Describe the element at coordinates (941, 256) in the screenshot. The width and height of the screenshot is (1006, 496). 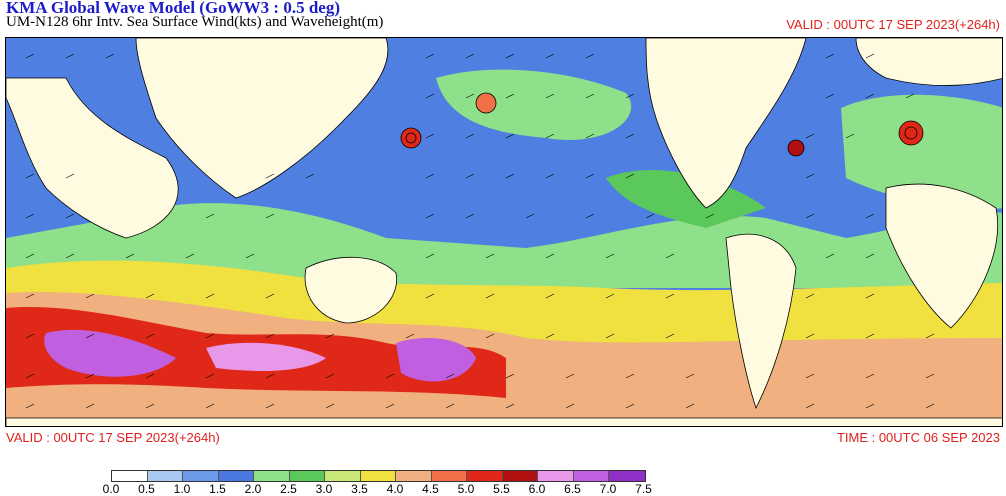
I see `land-africa` at that location.